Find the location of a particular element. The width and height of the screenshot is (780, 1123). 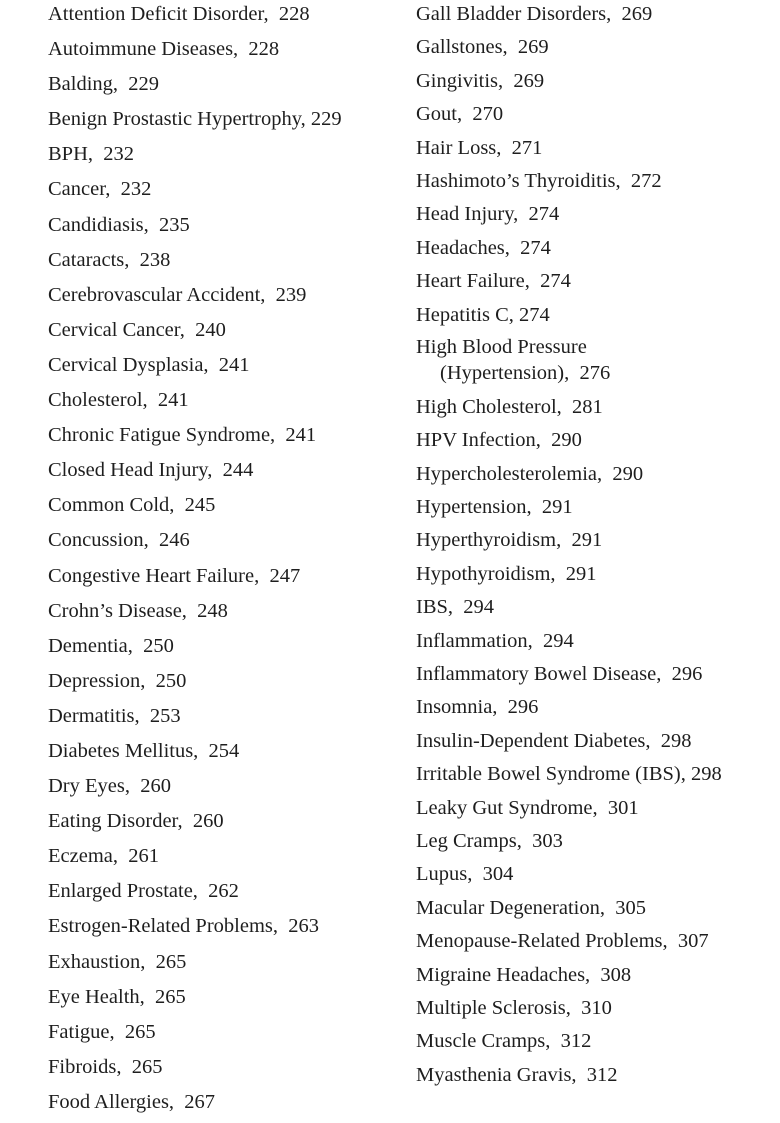

index-entry: Gout, 270 is located at coordinates (569, 116).